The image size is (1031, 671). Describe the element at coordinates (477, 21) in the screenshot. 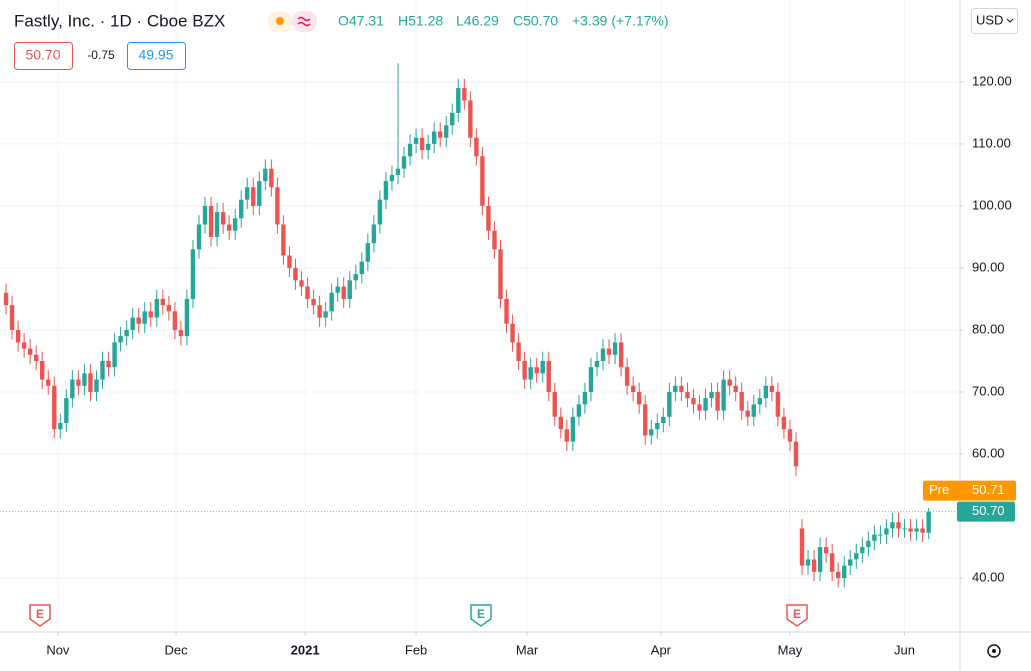

I see `ohlc-low: L46.29` at that location.